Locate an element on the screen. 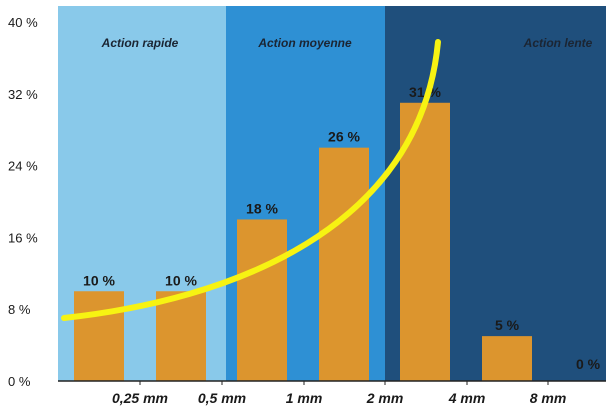 Image resolution: width=606 pixels, height=409 pixels. x-tick-label-2: 0,5 mm is located at coordinates (222, 398).